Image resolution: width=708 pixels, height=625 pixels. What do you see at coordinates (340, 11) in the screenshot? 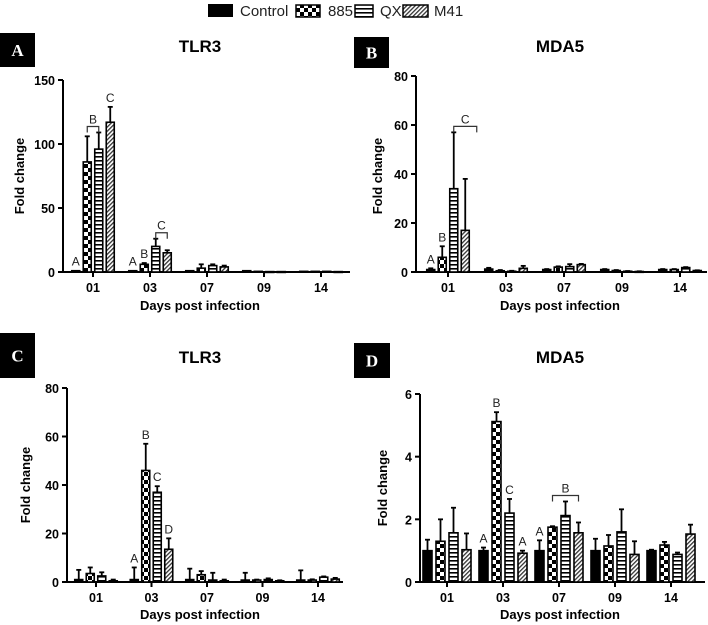
I see `legend-label-885: 885` at bounding box center [340, 11].